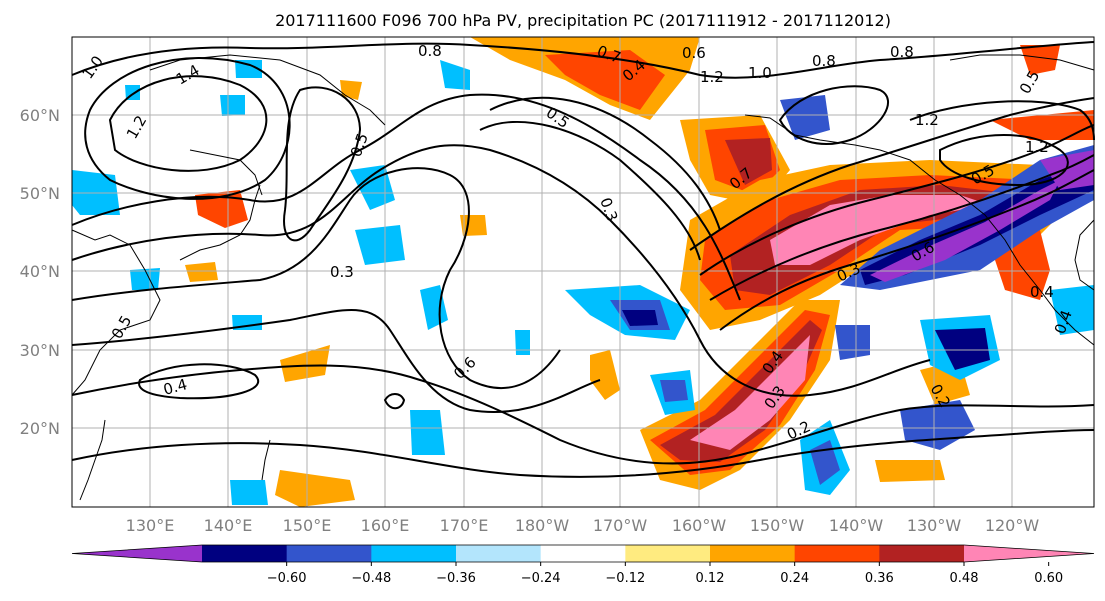 The height and width of the screenshot is (601, 1105). I want to click on colorbar-extend-high, so click(1029, 553).